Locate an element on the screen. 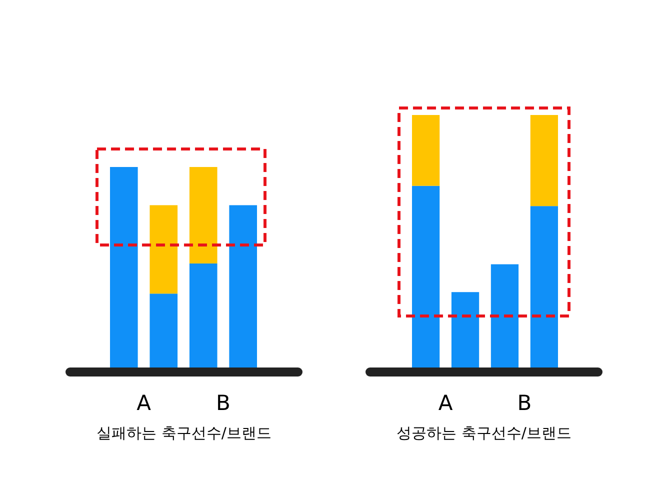  x-axis-title: 성공하는 축구선수/브랜드 is located at coordinates (484, 433).